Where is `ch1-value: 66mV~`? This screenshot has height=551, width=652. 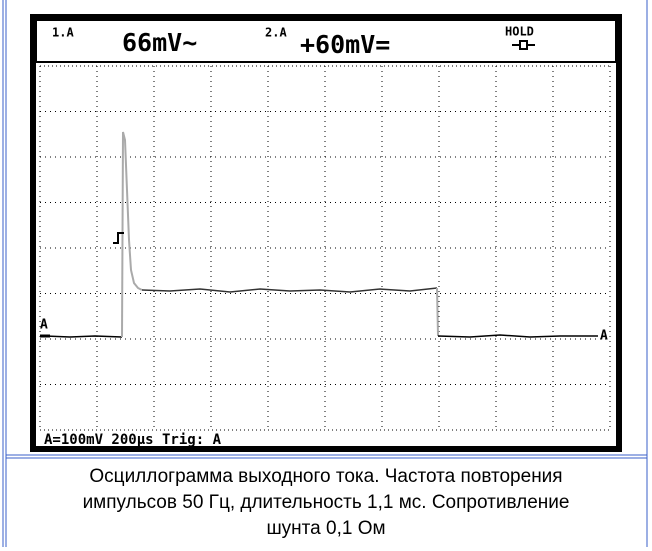 ch1-value: 66mV~ is located at coordinates (159, 42).